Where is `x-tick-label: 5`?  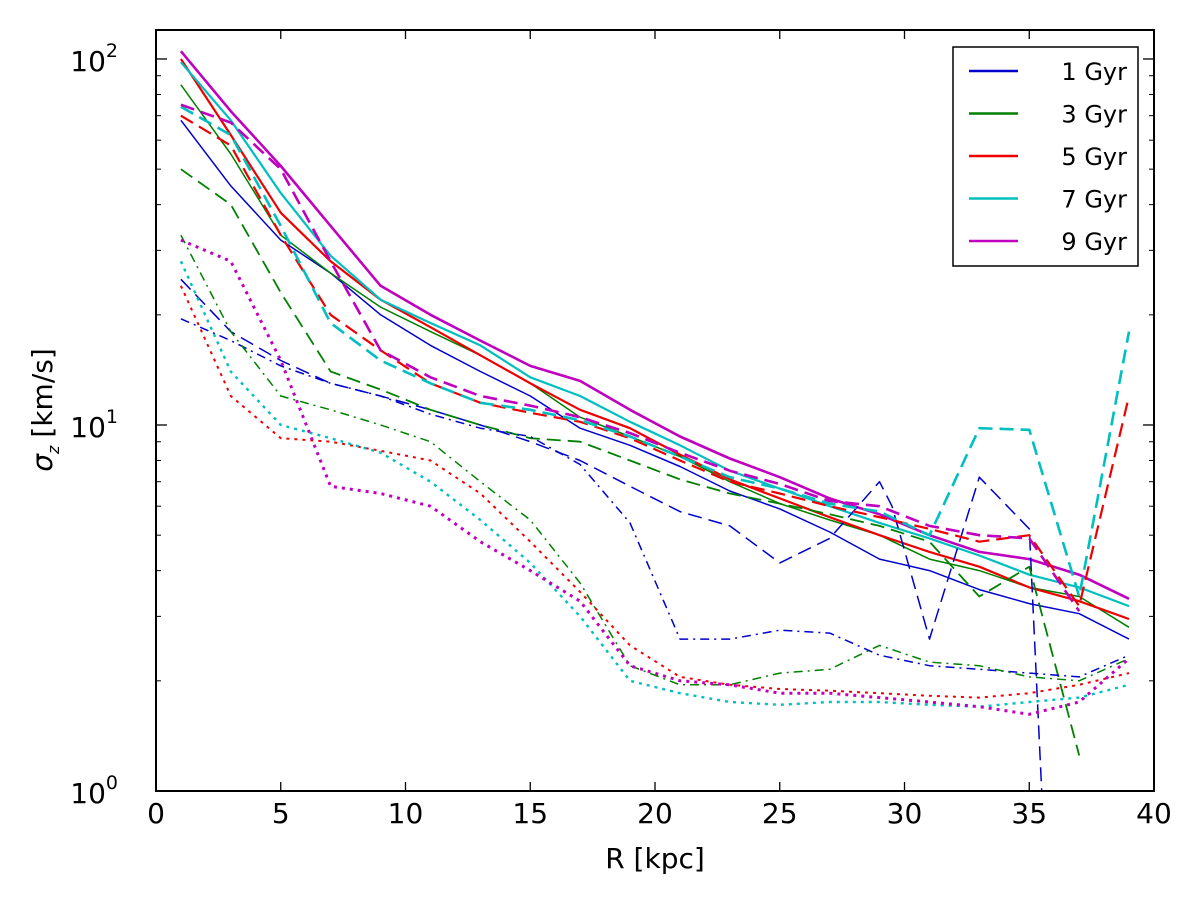
x-tick-label: 5 is located at coordinates (281, 813).